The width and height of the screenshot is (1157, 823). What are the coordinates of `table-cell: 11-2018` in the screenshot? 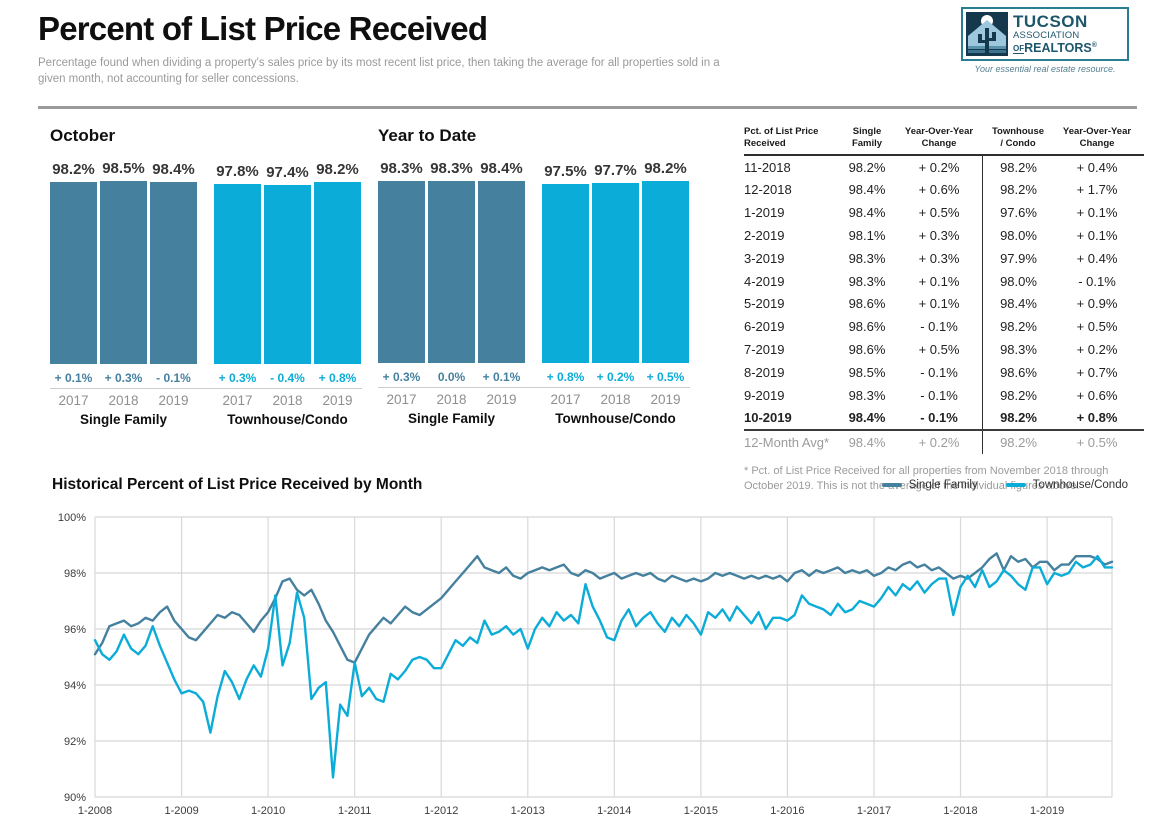 It's located at (767, 167).